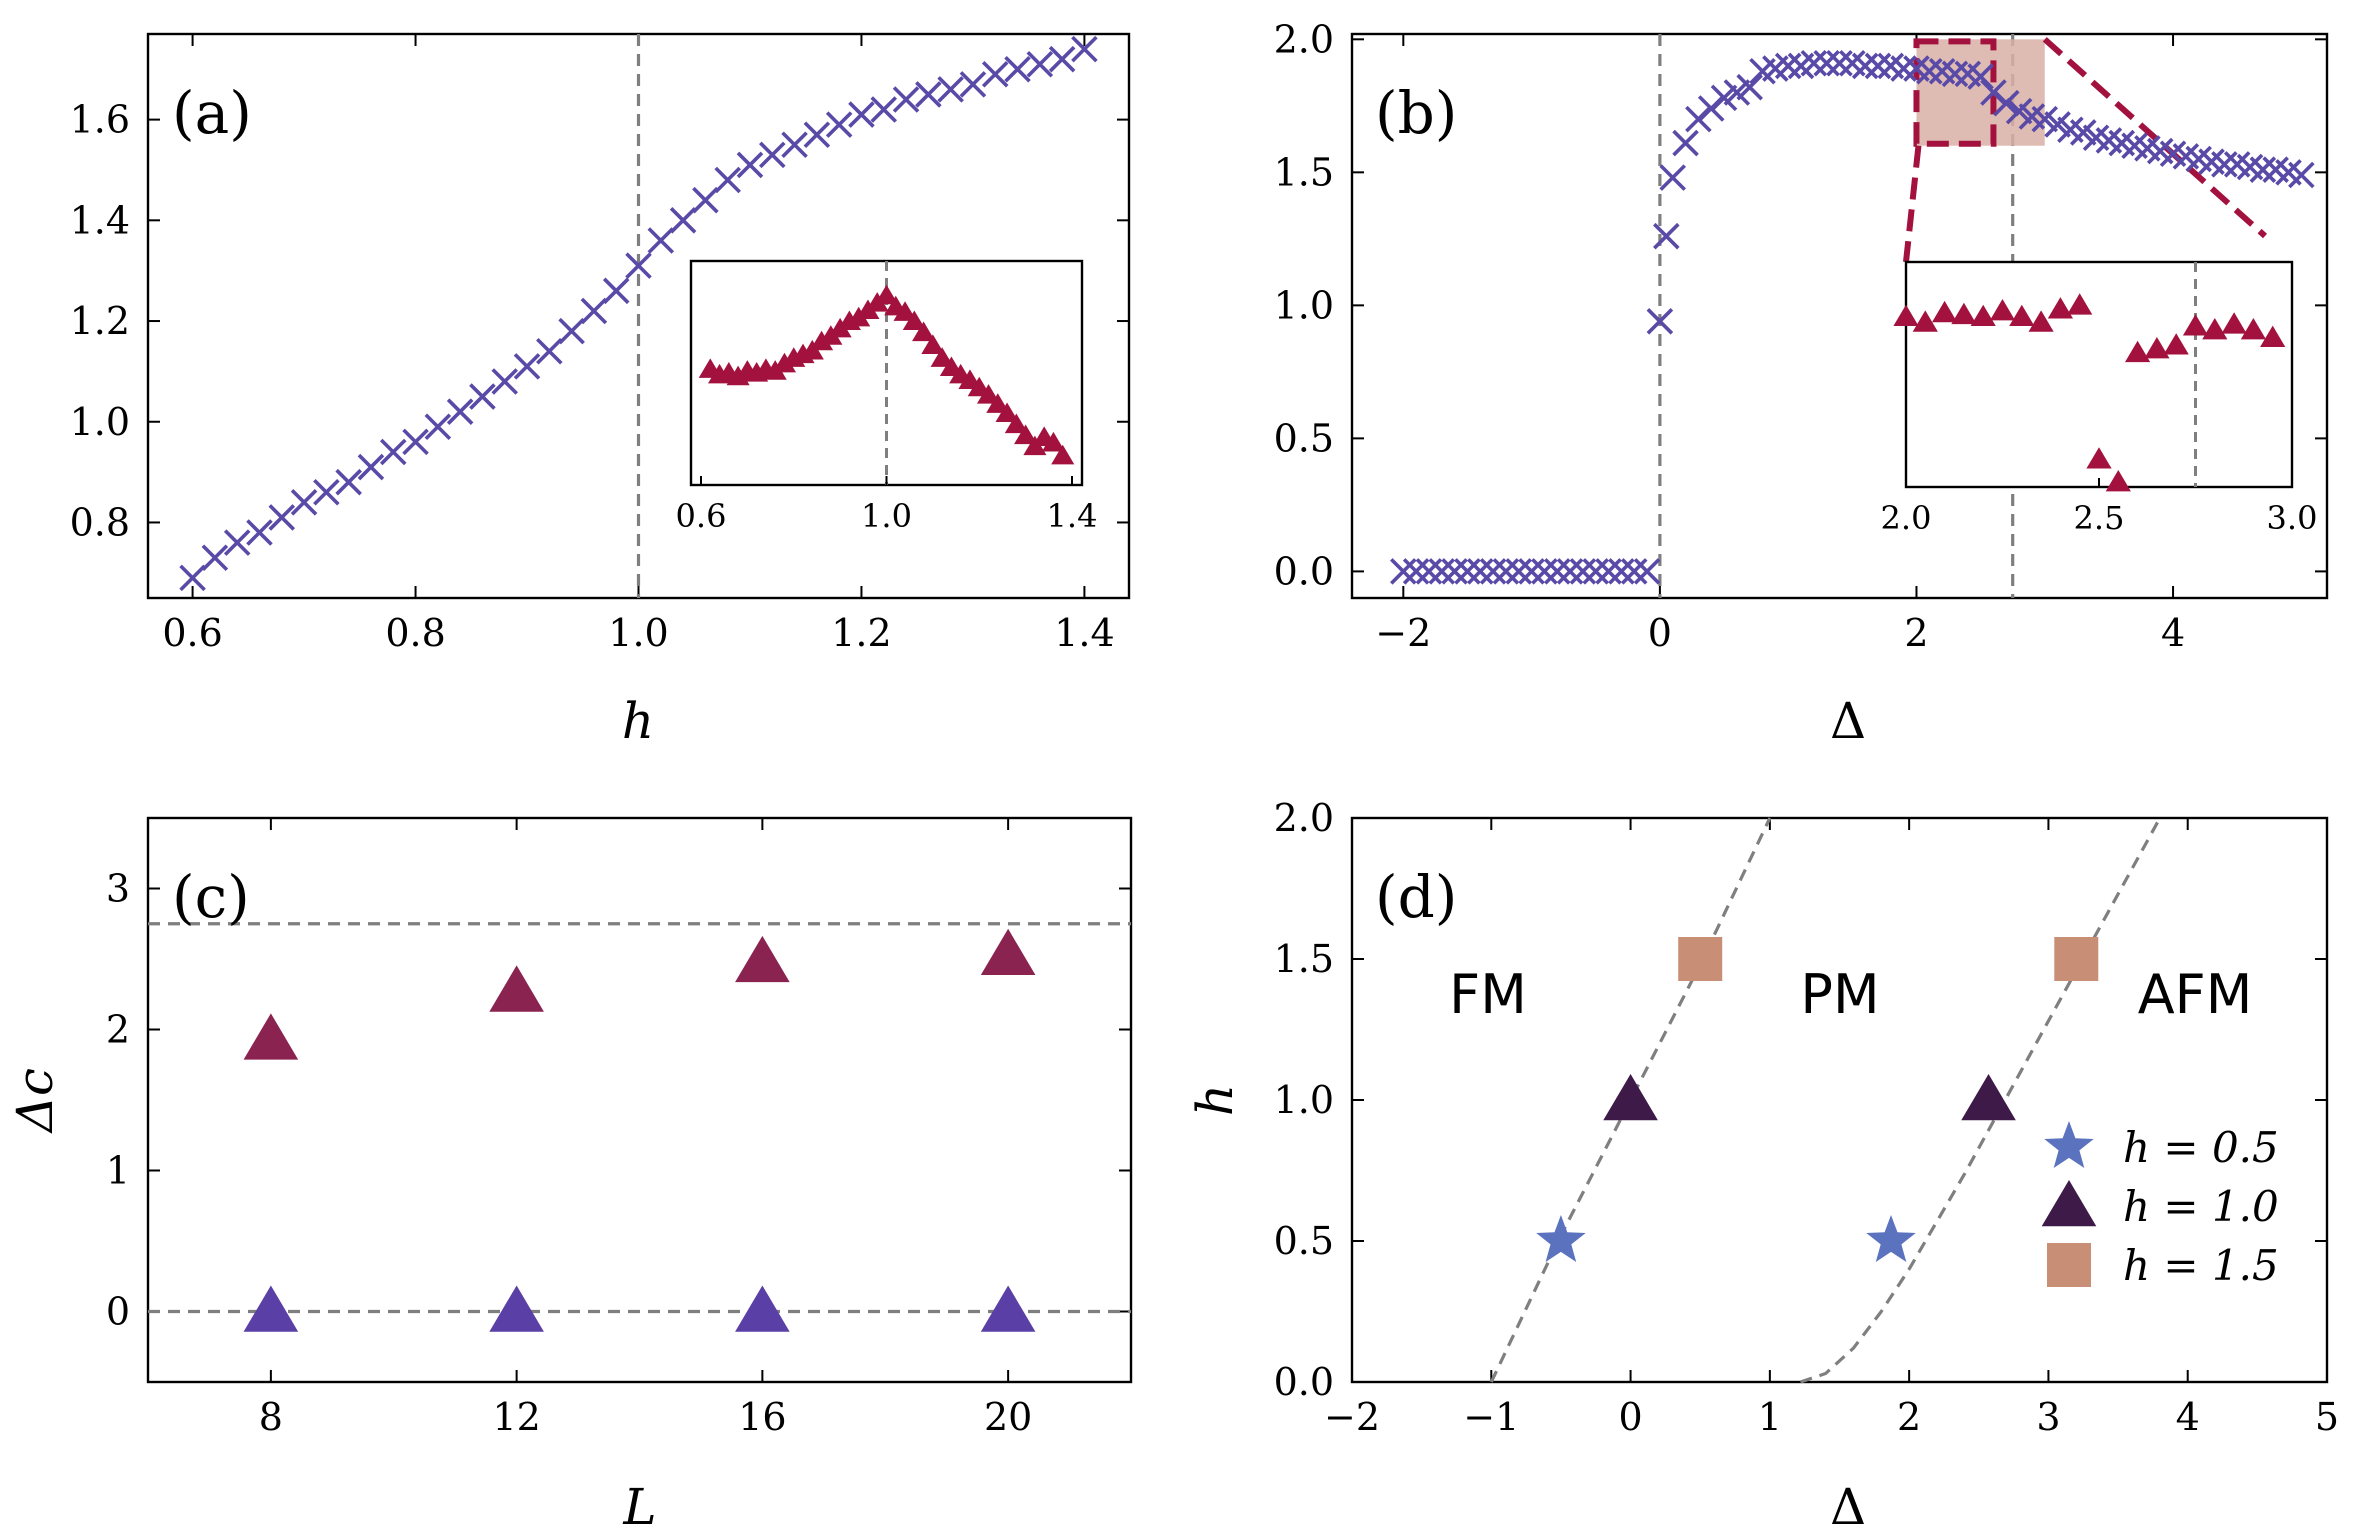 The width and height of the screenshot is (2378, 1539). I want to click on x-tick-label: 0, so click(1630, 1417).